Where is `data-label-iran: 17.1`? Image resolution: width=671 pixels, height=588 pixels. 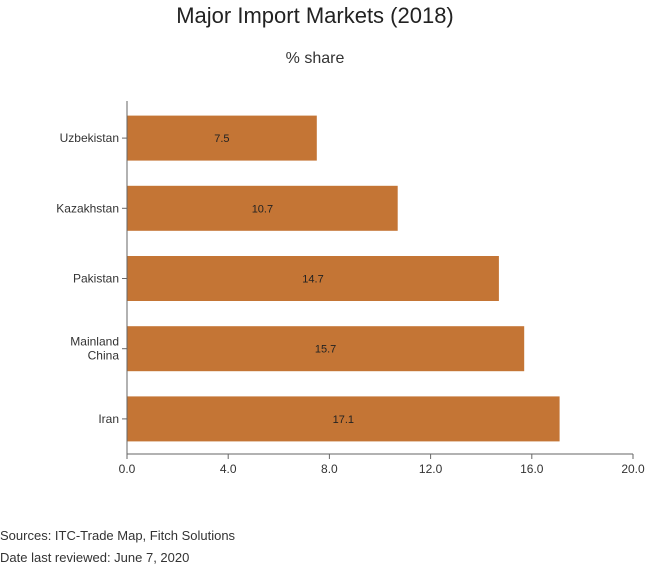 data-label-iran: 17.1 is located at coordinates (343, 420).